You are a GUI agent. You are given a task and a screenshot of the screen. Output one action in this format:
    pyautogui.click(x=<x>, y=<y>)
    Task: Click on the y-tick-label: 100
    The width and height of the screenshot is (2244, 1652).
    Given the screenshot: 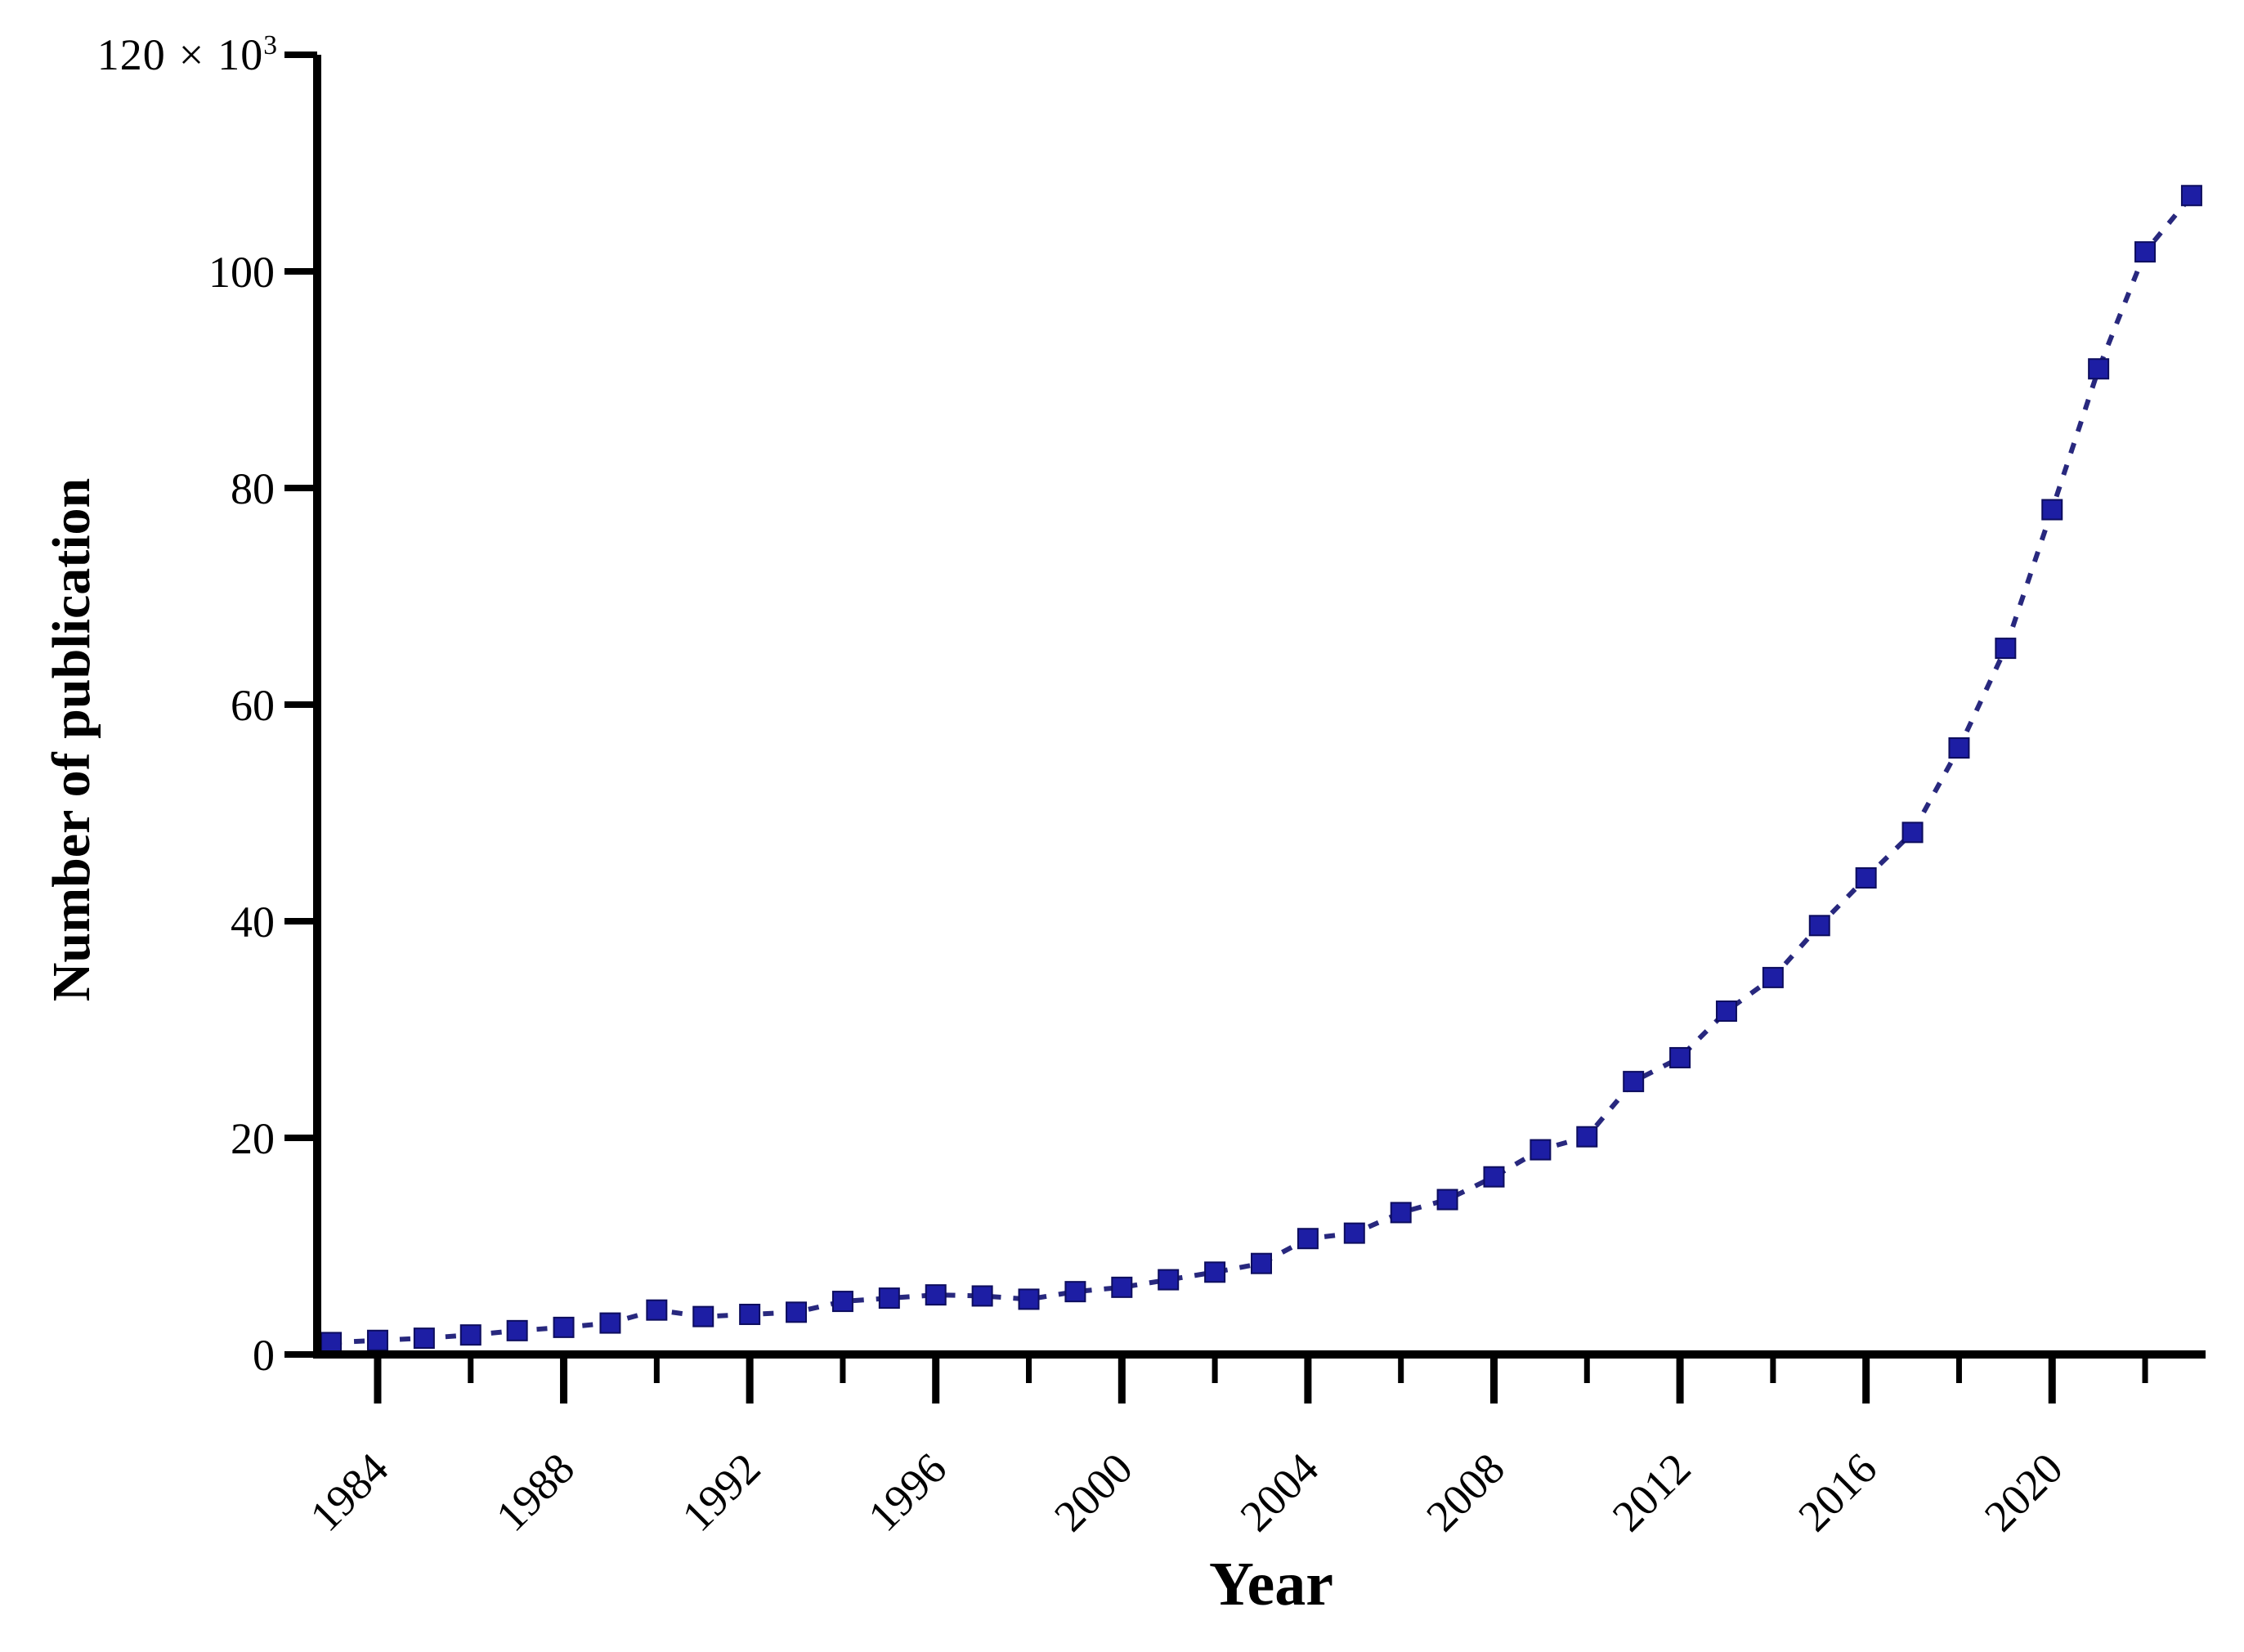 What is the action you would take?
    pyautogui.click(x=241, y=272)
    